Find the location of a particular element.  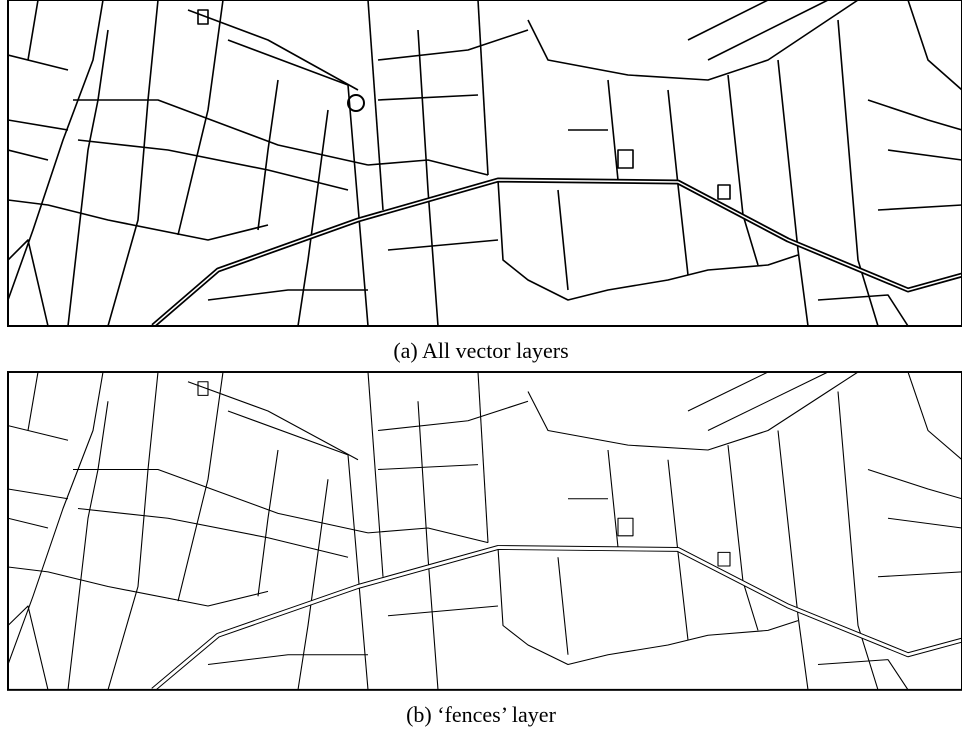

caption: (a) All vector layers is located at coordinates (481, 350).